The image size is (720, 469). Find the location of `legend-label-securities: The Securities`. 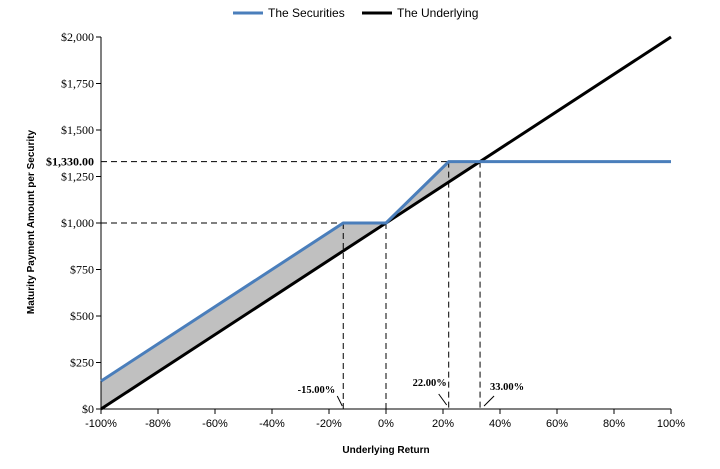

legend-label-securities: The Securities is located at coordinates (306, 13).